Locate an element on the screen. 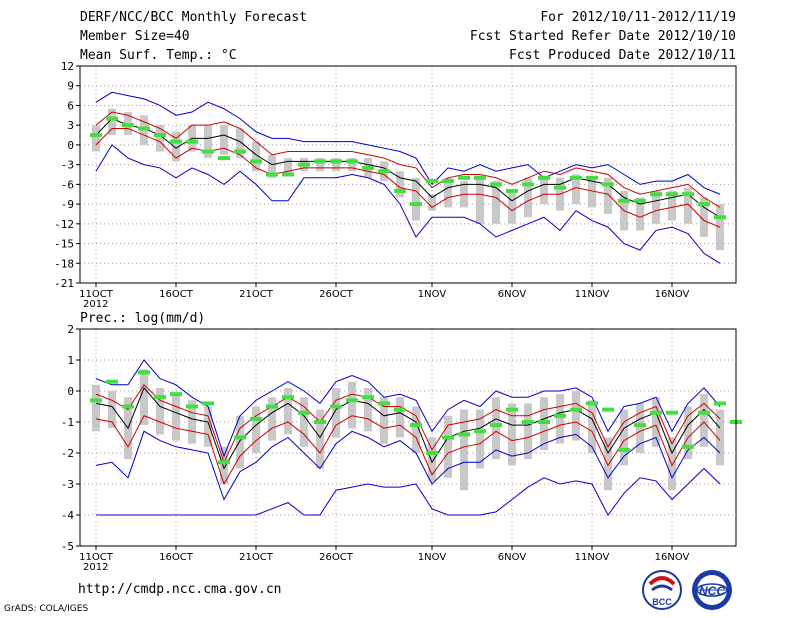 The width and height of the screenshot is (800, 618). variable-label: Mean Surf. Temp.: °C is located at coordinates (158, 55).